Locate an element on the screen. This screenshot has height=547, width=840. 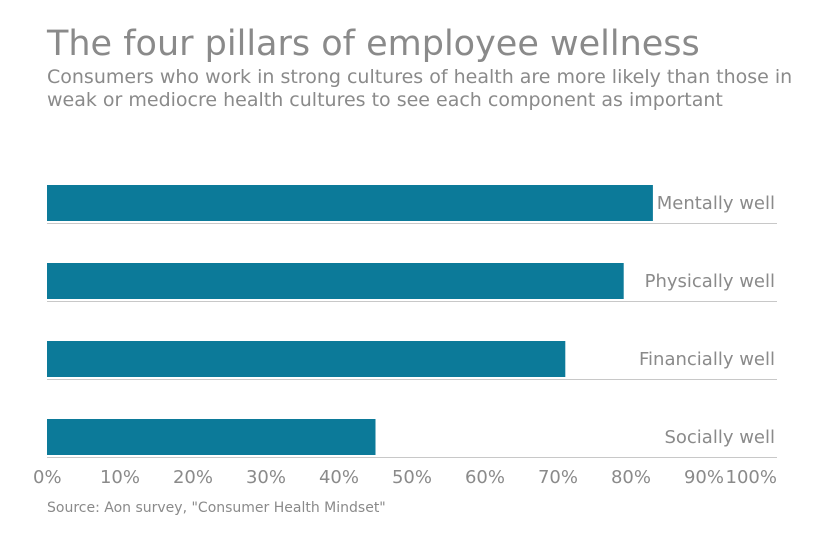
x-tick-label: 10% is located at coordinates (120, 477).